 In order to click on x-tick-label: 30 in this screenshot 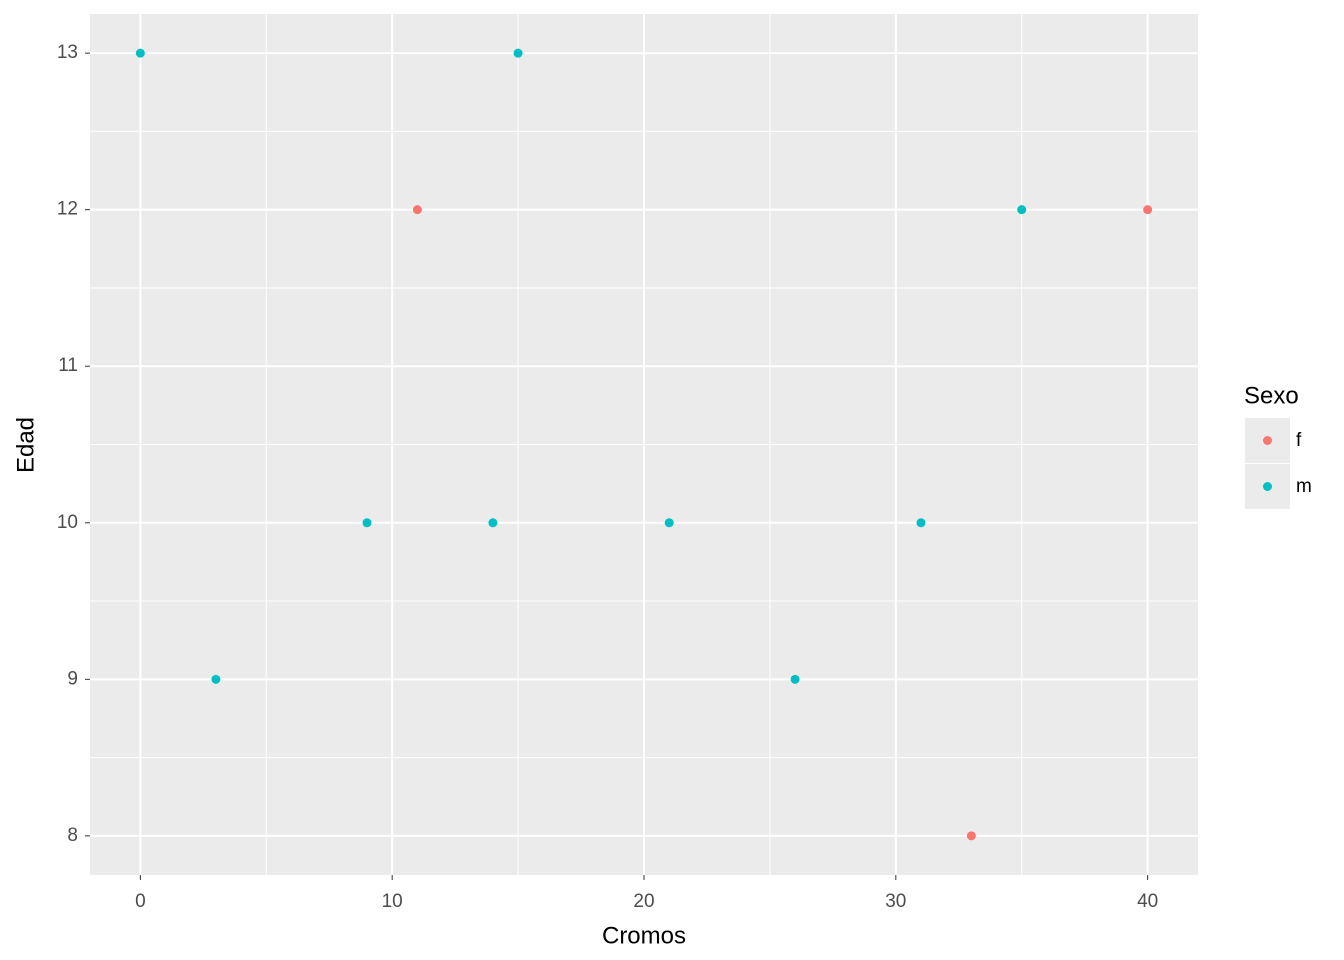, I will do `click(895, 901)`.